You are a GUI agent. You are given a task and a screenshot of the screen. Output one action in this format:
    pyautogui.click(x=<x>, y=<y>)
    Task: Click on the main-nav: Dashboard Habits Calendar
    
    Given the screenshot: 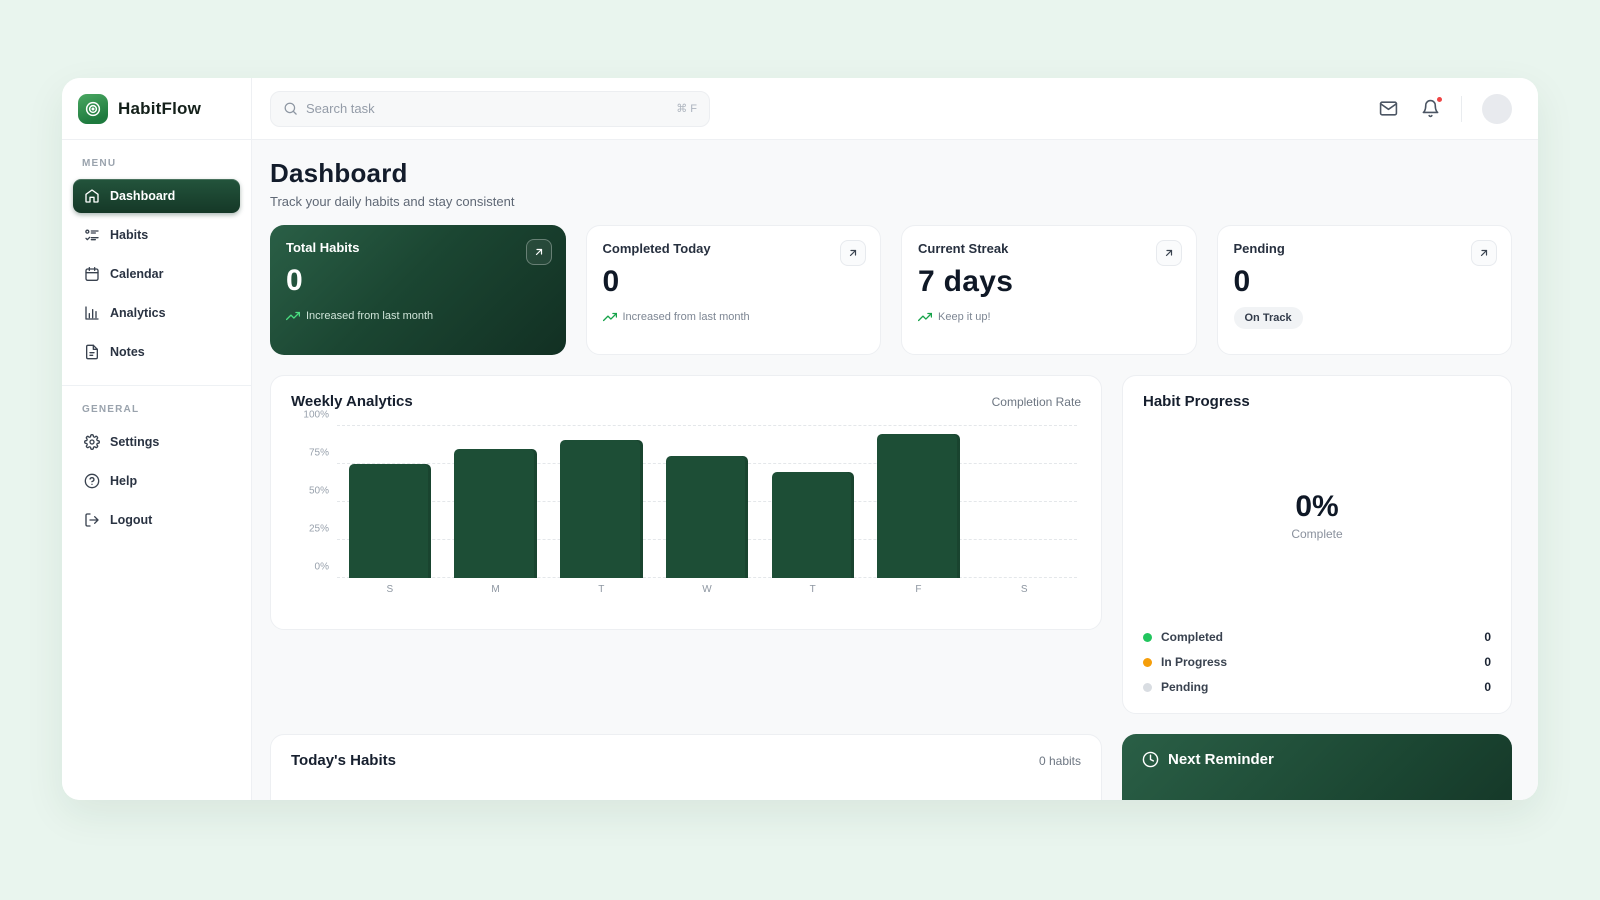 What is the action you would take?
    pyautogui.click(x=156, y=274)
    